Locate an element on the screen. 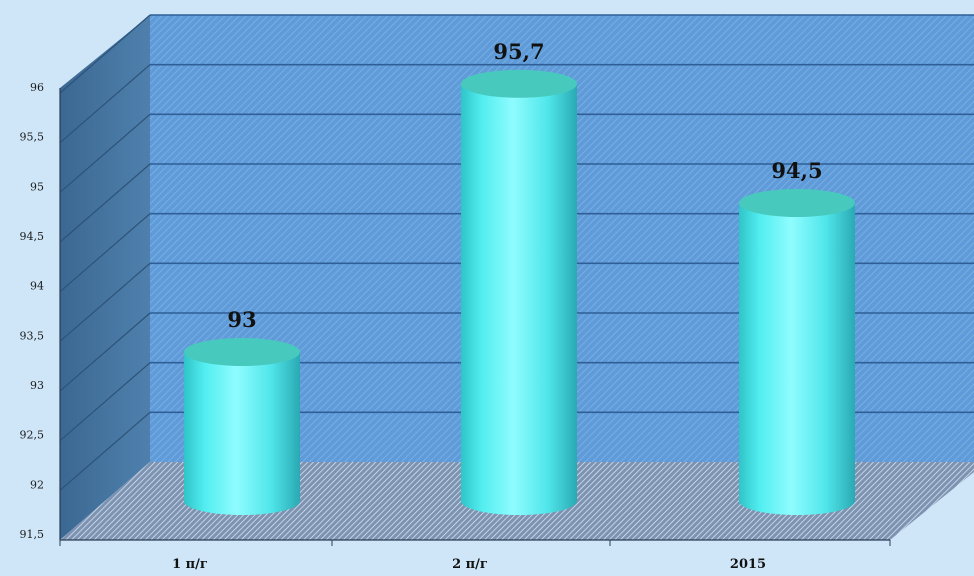 Image resolution: width=974 pixels, height=576 pixels. x-tick-label: 2 п/г is located at coordinates (470, 564).